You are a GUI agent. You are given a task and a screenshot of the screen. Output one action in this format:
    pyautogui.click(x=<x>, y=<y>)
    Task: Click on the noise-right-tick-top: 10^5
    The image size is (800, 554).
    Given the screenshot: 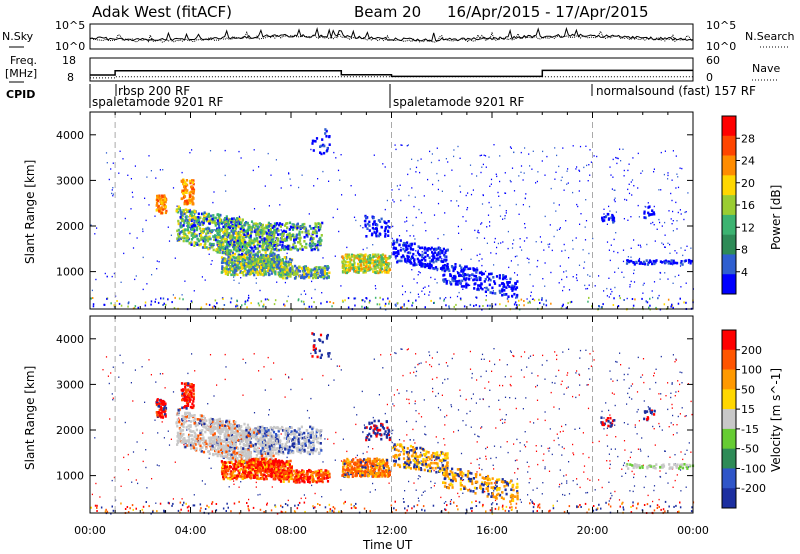 What is the action you would take?
    pyautogui.click(x=721, y=25)
    